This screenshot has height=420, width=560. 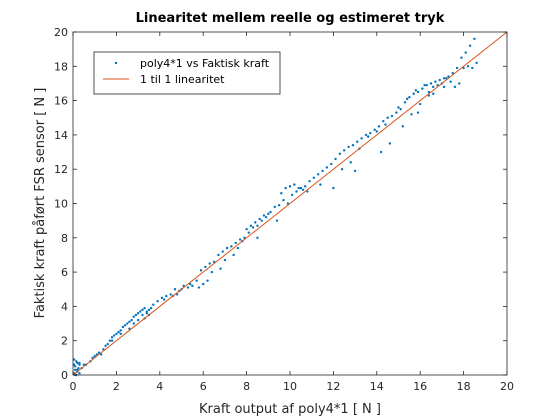 What do you see at coordinates (290, 409) in the screenshot?
I see `x-axis-label: Kraft output af poly4*1 [ N ]` at bounding box center [290, 409].